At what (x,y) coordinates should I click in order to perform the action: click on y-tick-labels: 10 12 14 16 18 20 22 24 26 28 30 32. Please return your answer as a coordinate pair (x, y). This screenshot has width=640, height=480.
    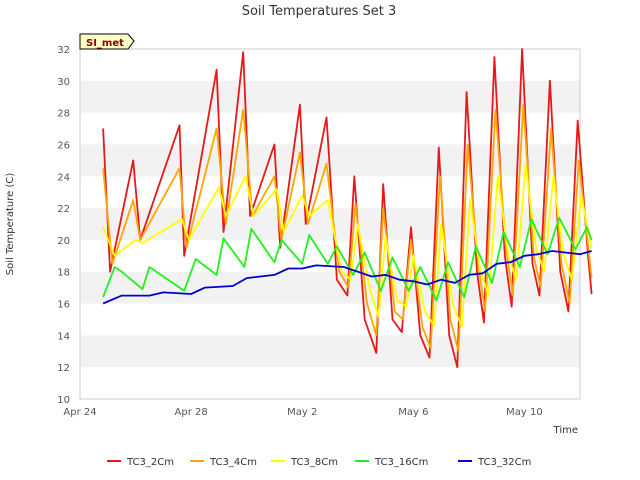
    Looking at the image, I should click on (63, 225).